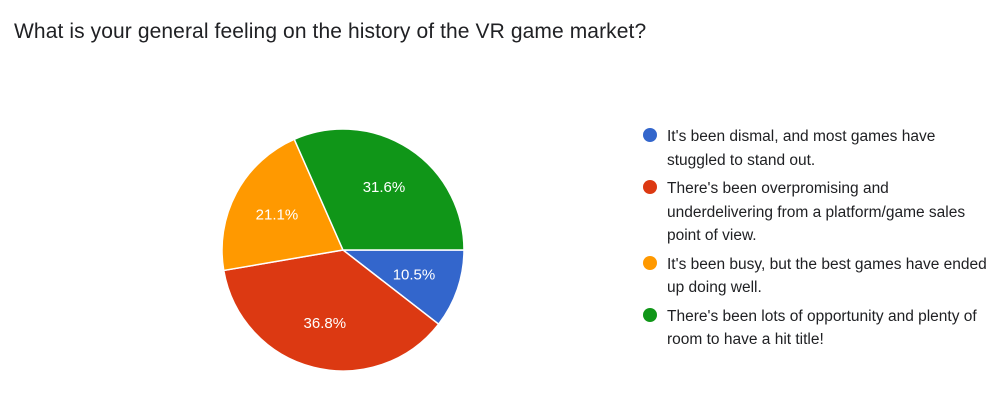 This screenshot has height=411, width=1000. I want to click on slice-label-overpromising: 36.8%, so click(325, 323).